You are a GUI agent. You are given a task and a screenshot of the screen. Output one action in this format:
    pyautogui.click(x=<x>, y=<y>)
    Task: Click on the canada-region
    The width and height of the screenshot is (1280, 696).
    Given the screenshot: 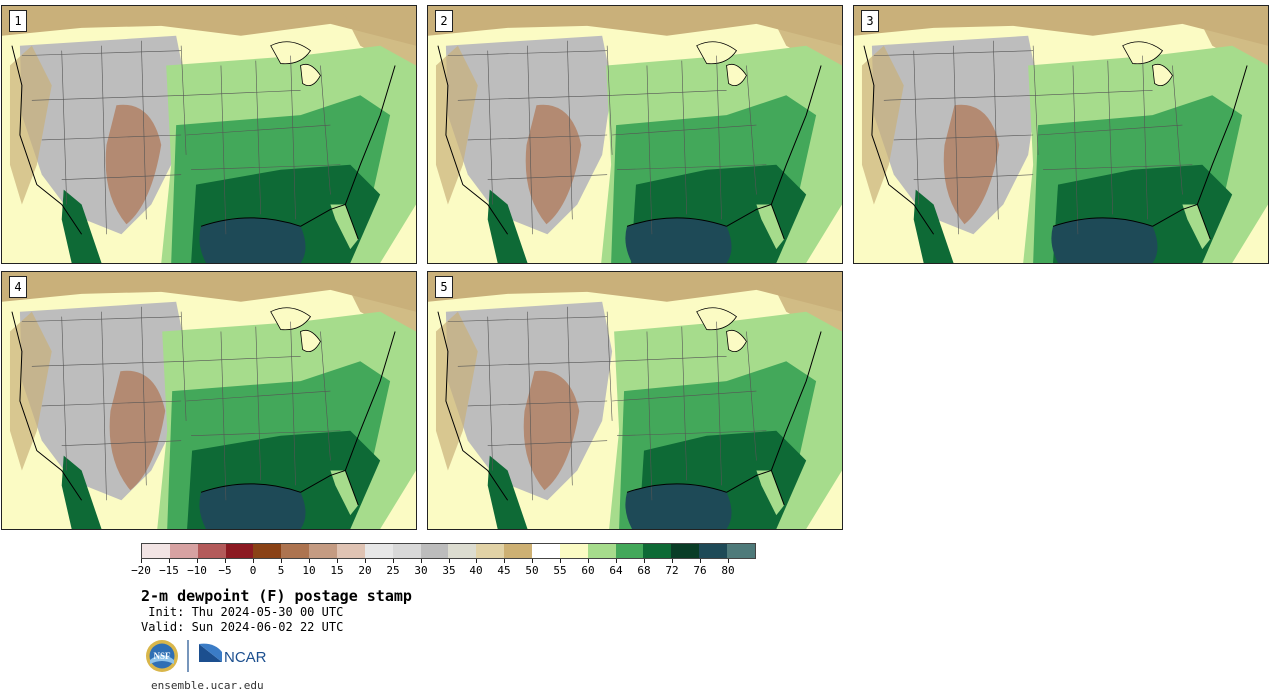 What is the action you would take?
    pyautogui.click(x=635, y=292)
    